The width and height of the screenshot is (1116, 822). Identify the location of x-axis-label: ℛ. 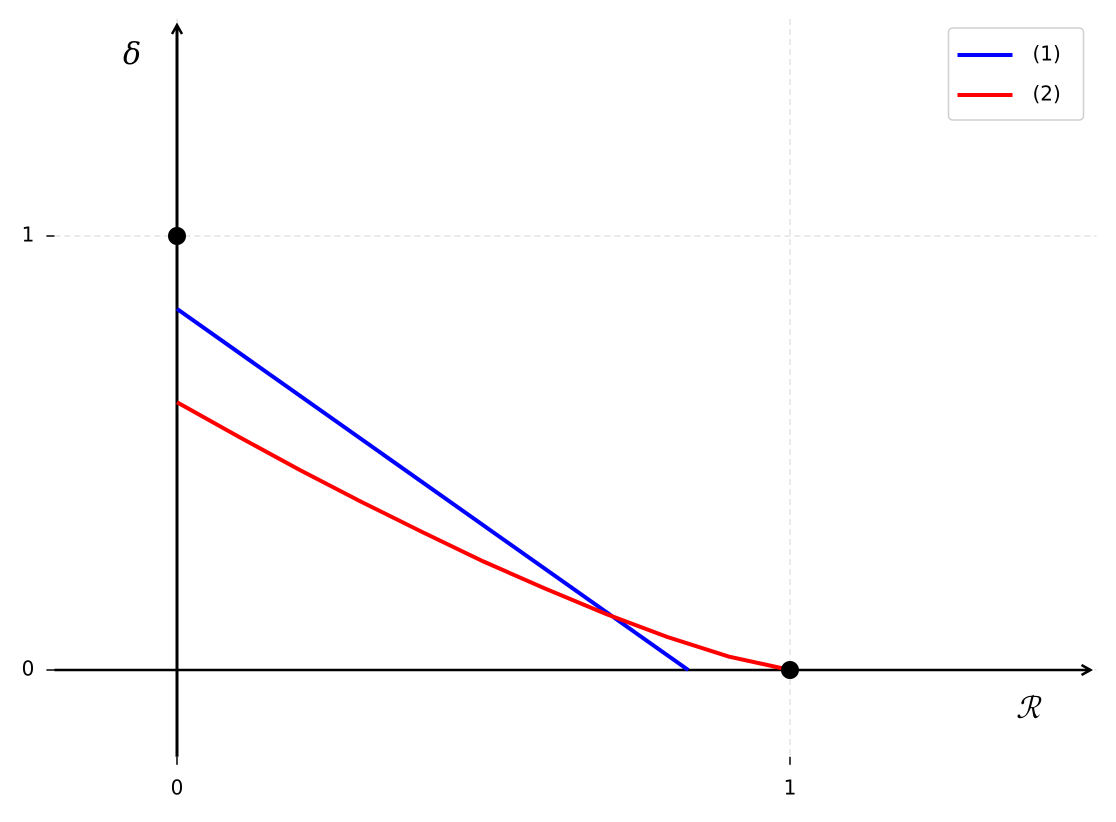
(1029, 708).